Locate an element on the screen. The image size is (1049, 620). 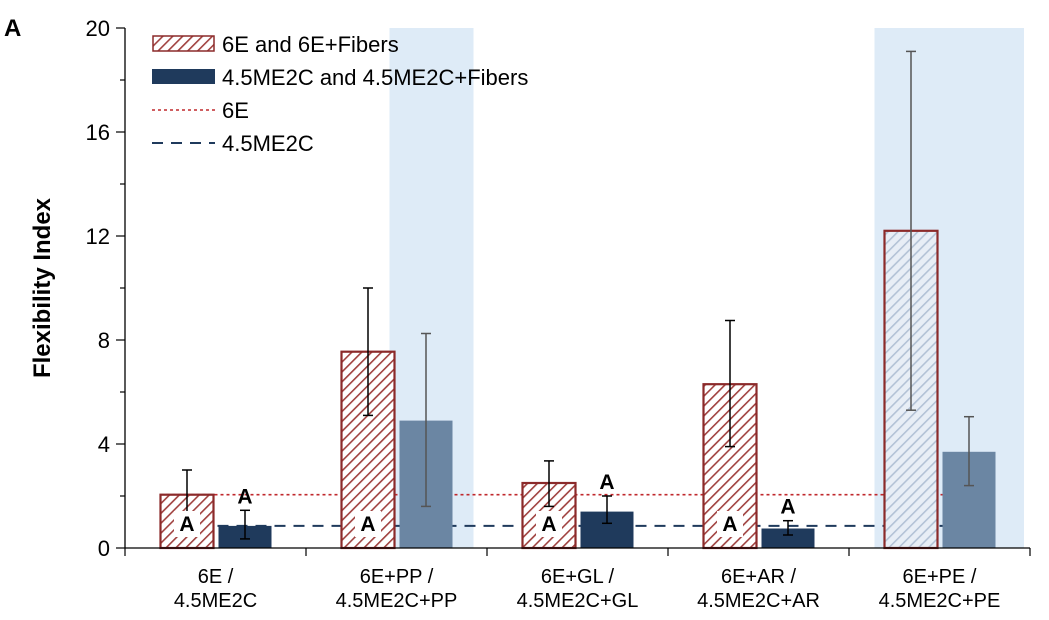
y-tick-label: 4 is located at coordinates (104, 444).